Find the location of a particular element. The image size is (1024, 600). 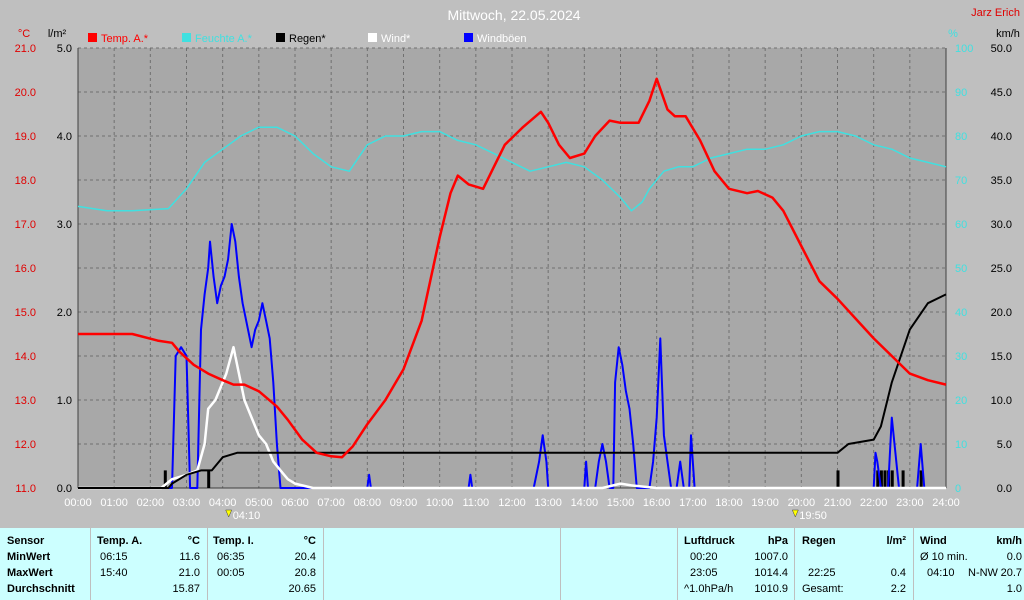

x-tick-label: 02:00 is located at coordinates (151, 503).